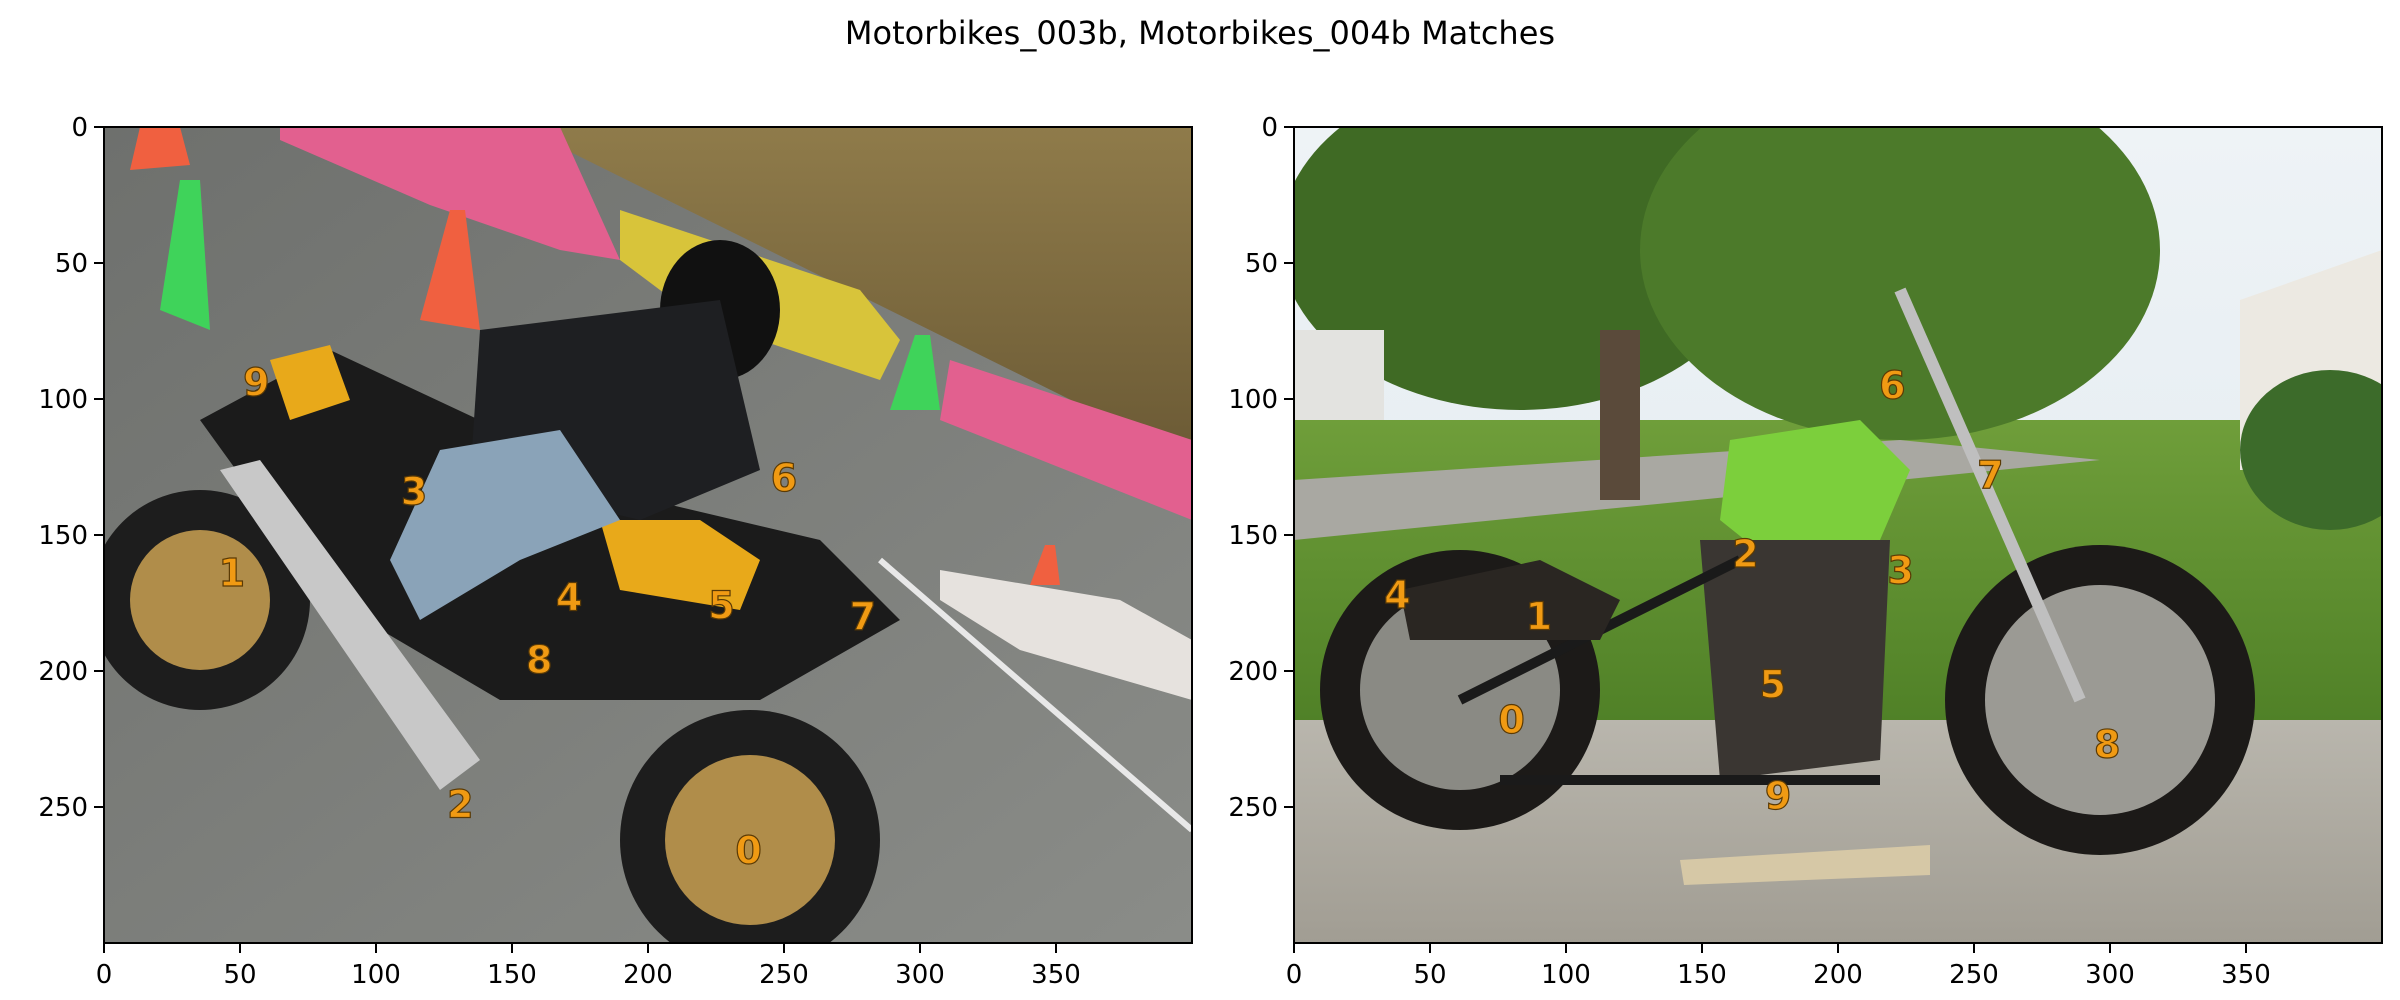 This screenshot has width=2400, height=1000. I want to click on right-match-labels: 0 1 2 3 4 5 6 7 8 9, so click(1753, 591).